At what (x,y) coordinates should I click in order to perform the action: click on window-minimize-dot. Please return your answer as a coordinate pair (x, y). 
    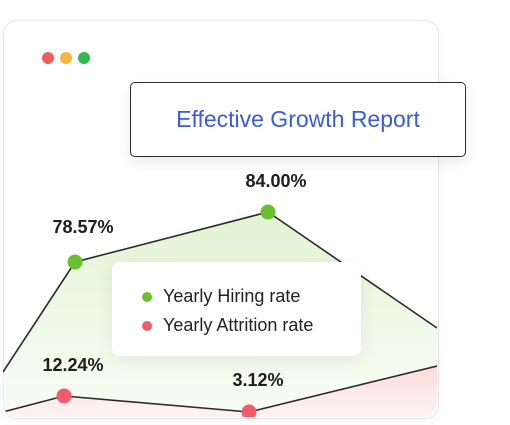
    Looking at the image, I should click on (66, 58).